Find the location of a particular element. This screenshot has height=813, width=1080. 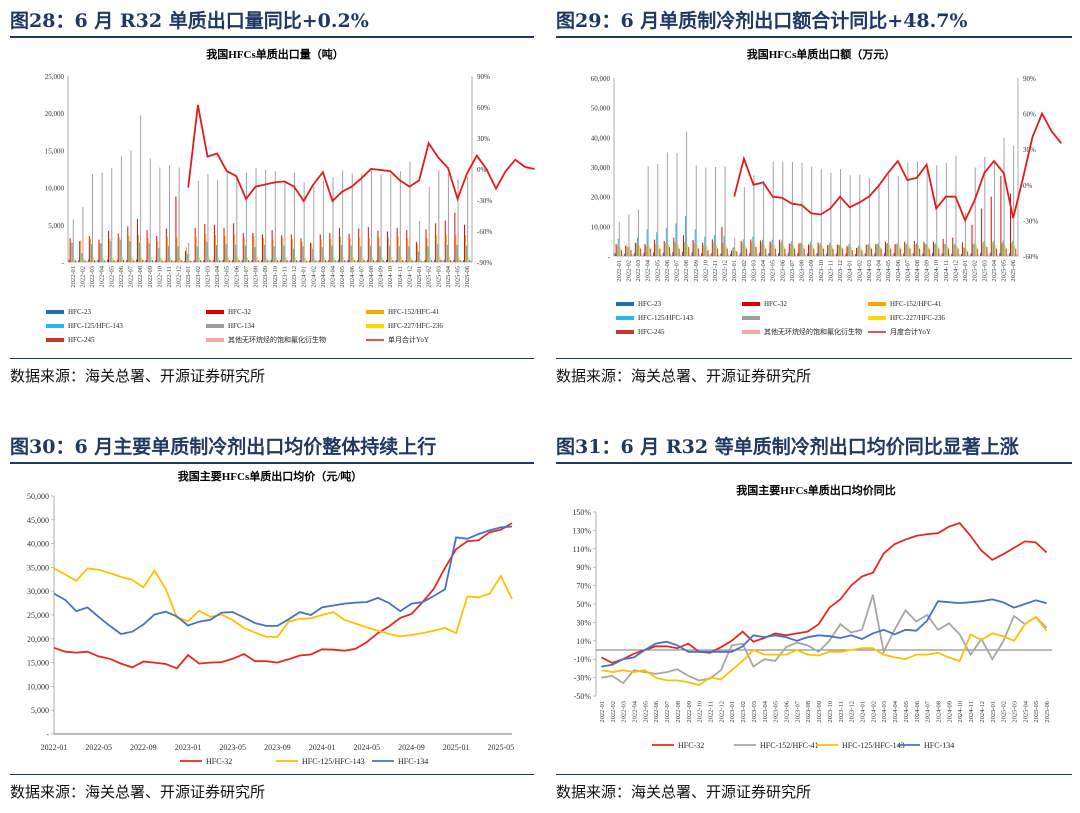

legend-label: HFC-227/HFC-236 is located at coordinates (415, 326).